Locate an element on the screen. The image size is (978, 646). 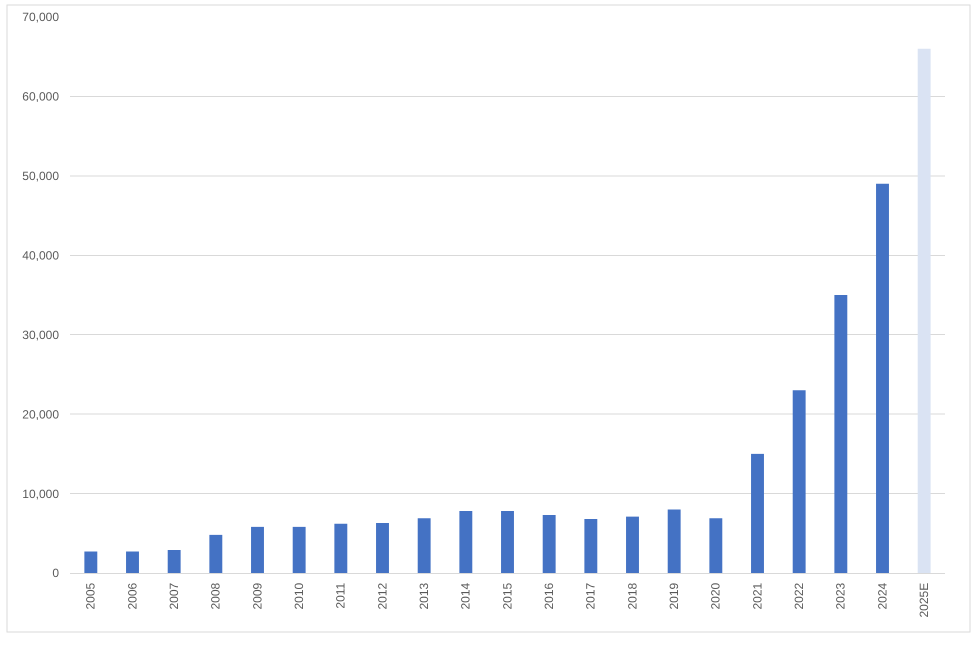
y-tick-label: 10,000 is located at coordinates (41, 493).